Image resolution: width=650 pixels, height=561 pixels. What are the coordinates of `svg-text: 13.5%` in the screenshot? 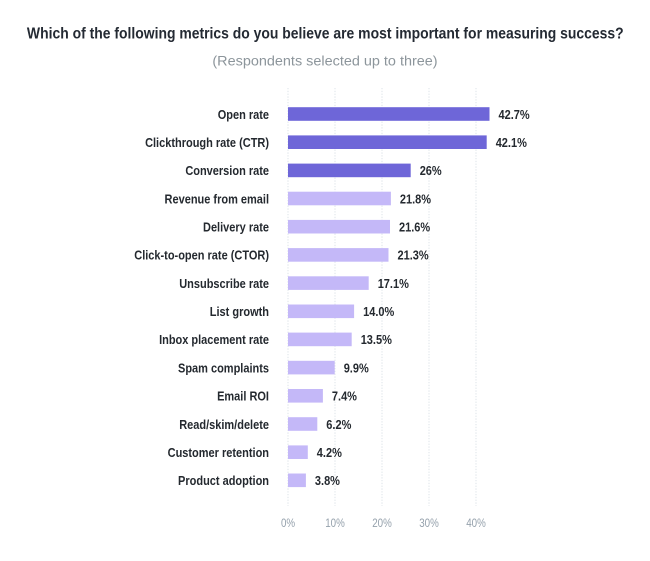 It's located at (376, 339).